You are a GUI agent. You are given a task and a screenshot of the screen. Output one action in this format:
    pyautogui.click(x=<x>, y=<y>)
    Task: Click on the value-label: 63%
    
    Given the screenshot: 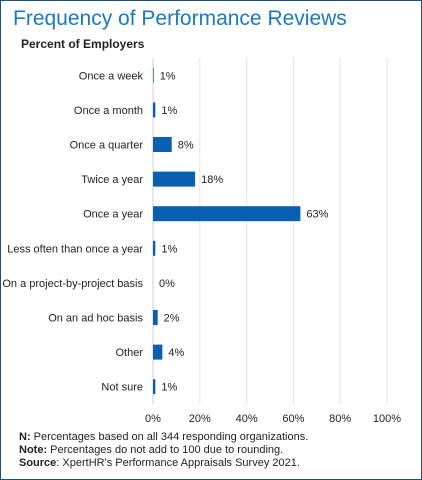 What is the action you would take?
    pyautogui.click(x=317, y=215)
    